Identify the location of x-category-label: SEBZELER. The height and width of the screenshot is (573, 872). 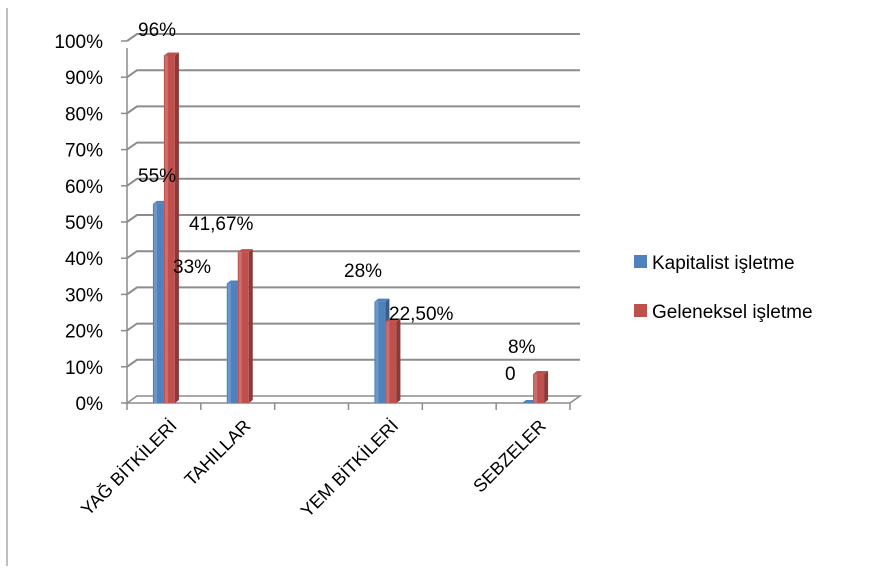
(509, 456).